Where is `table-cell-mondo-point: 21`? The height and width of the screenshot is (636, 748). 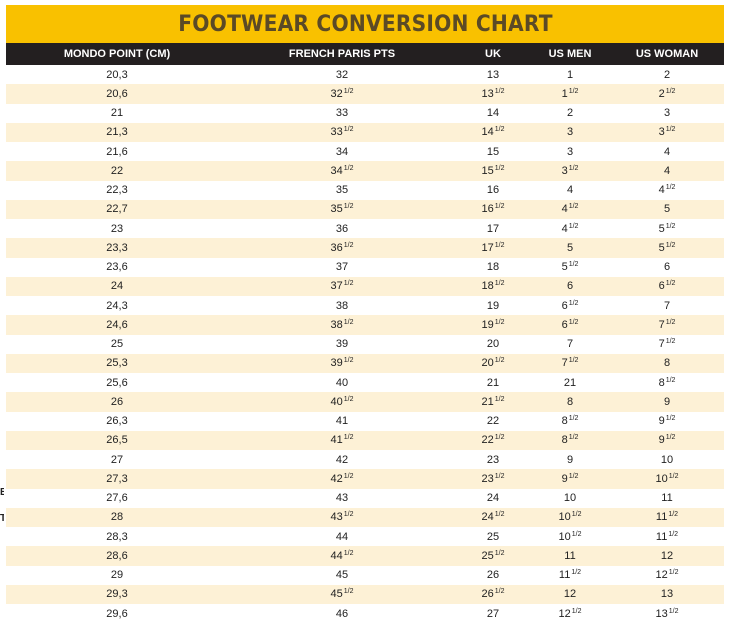 table-cell-mondo-point: 21 is located at coordinates (117, 113).